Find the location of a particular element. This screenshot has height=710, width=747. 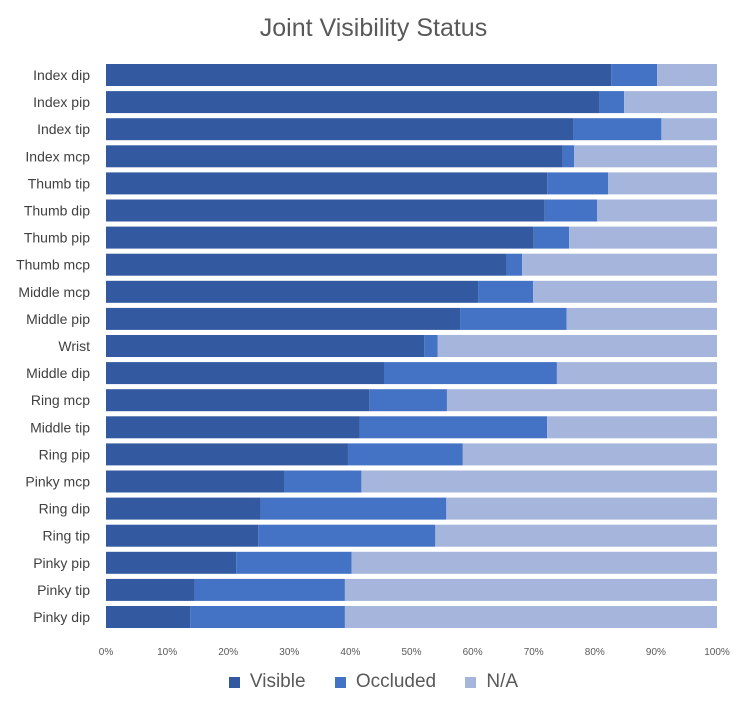

bar-ring-pip-visible is located at coordinates (227, 454).